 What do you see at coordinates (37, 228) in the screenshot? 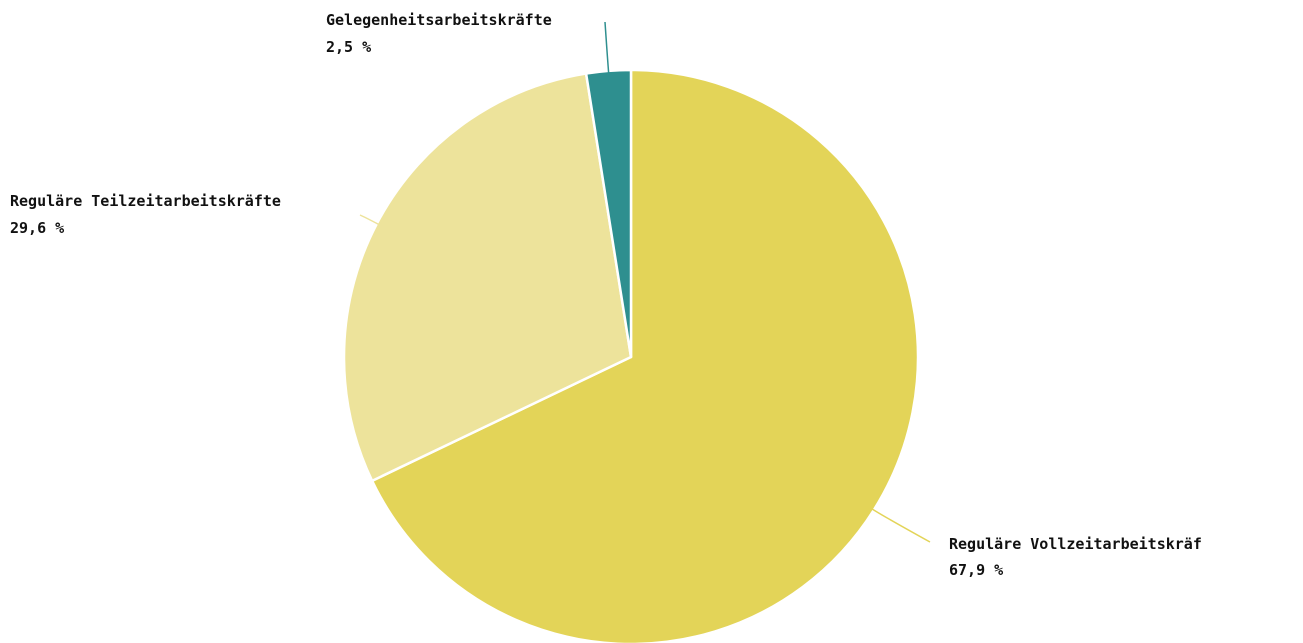
I see `slice-value-teilzeit: 29,6 %` at bounding box center [37, 228].